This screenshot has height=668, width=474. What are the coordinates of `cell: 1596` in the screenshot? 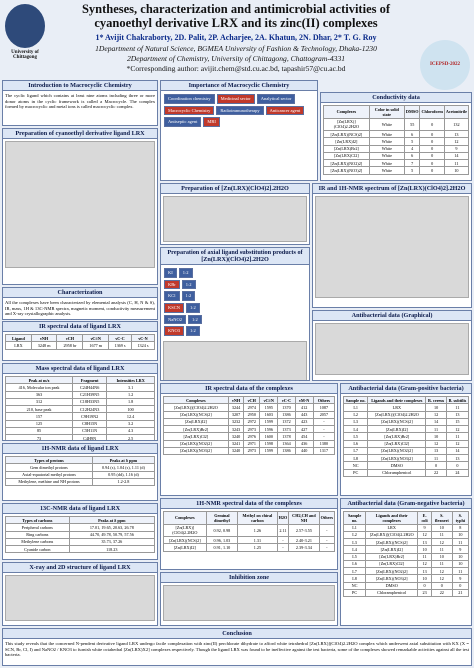 It's located at (269, 429).